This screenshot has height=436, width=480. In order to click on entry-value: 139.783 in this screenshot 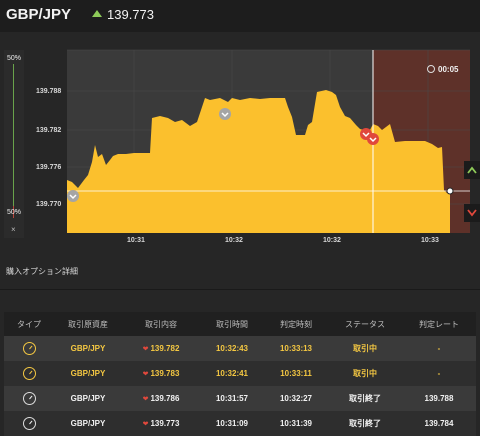, I will do `click(165, 373)`.